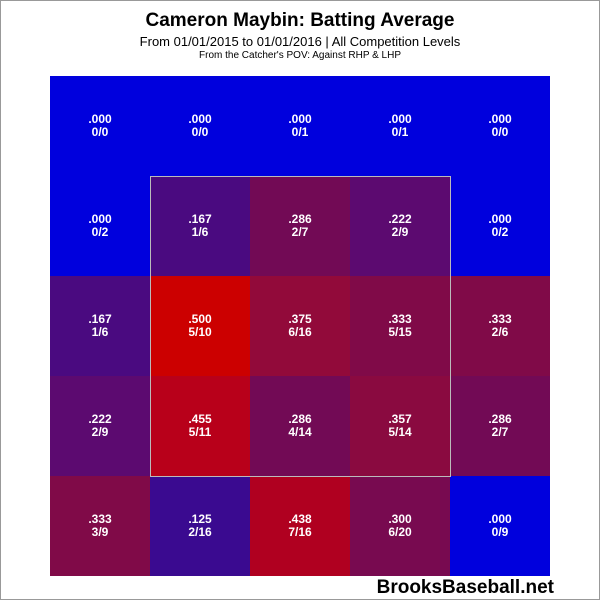 This screenshot has width=600, height=600. Describe the element at coordinates (500, 532) in the screenshot. I see `cell-hits-at-bats: 0/9` at that location.